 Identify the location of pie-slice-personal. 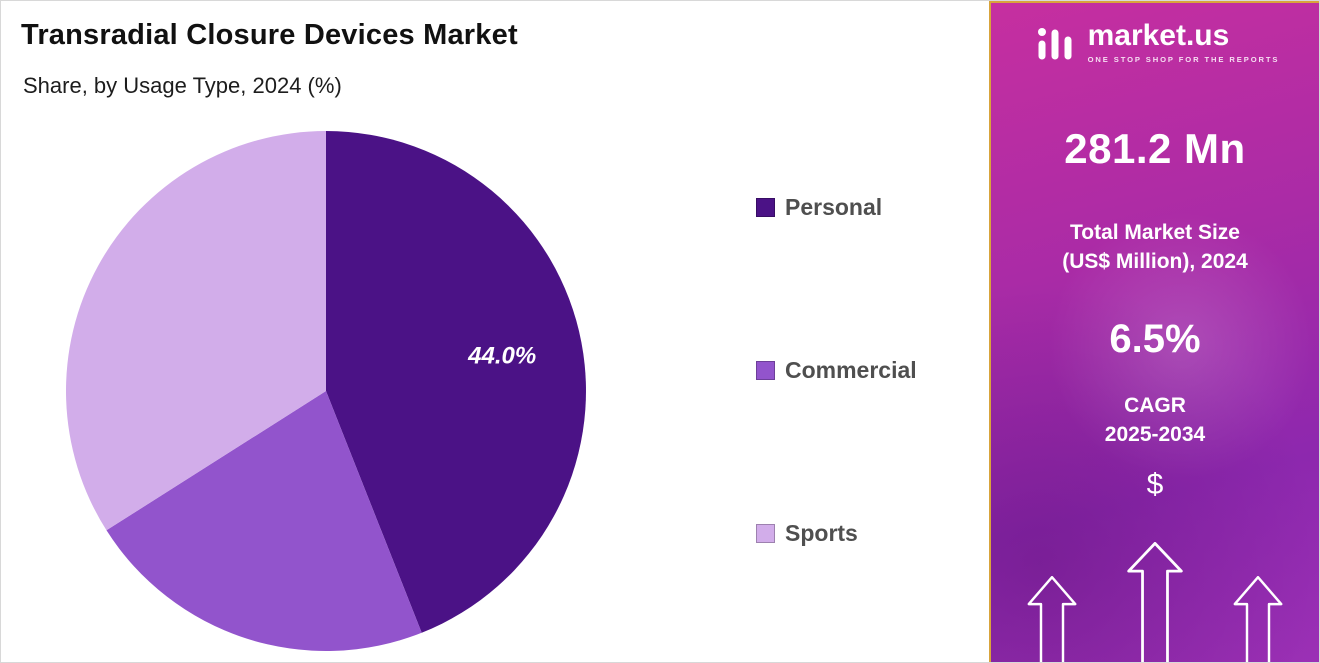
(456, 382).